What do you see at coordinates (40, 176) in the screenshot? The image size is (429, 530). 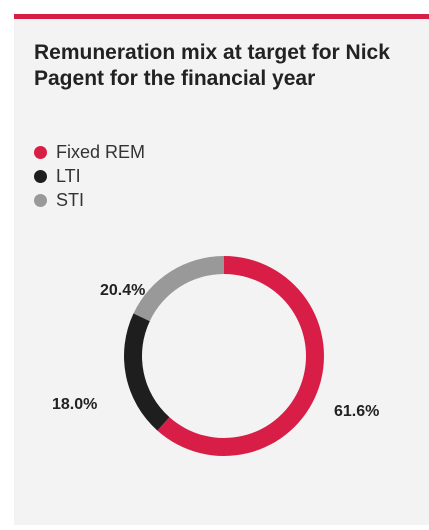 I see `legend-swatch-lti` at bounding box center [40, 176].